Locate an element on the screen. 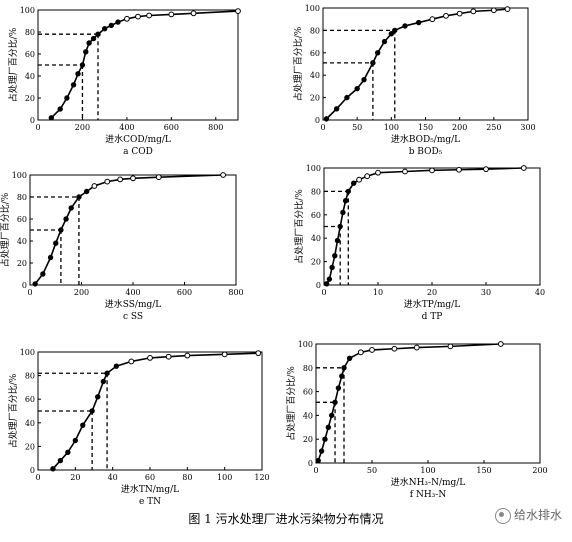 This screenshot has height=542, width=572. x-tick-label: 30 is located at coordinates (486, 292).